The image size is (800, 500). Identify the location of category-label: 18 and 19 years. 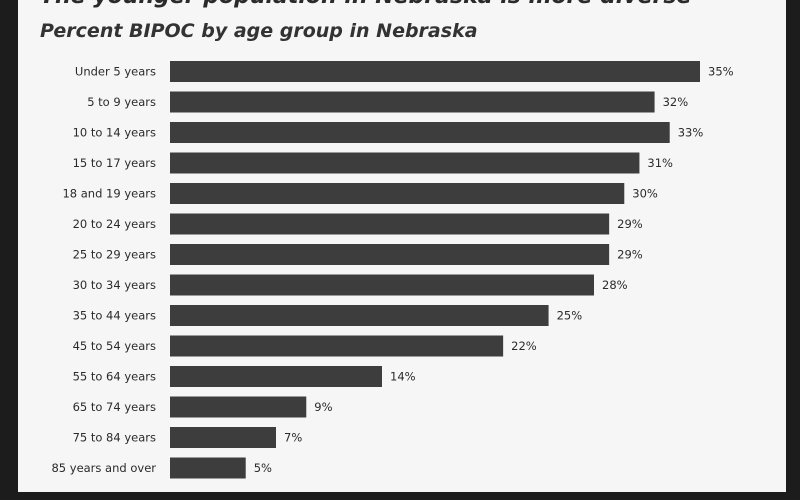
(109, 194).